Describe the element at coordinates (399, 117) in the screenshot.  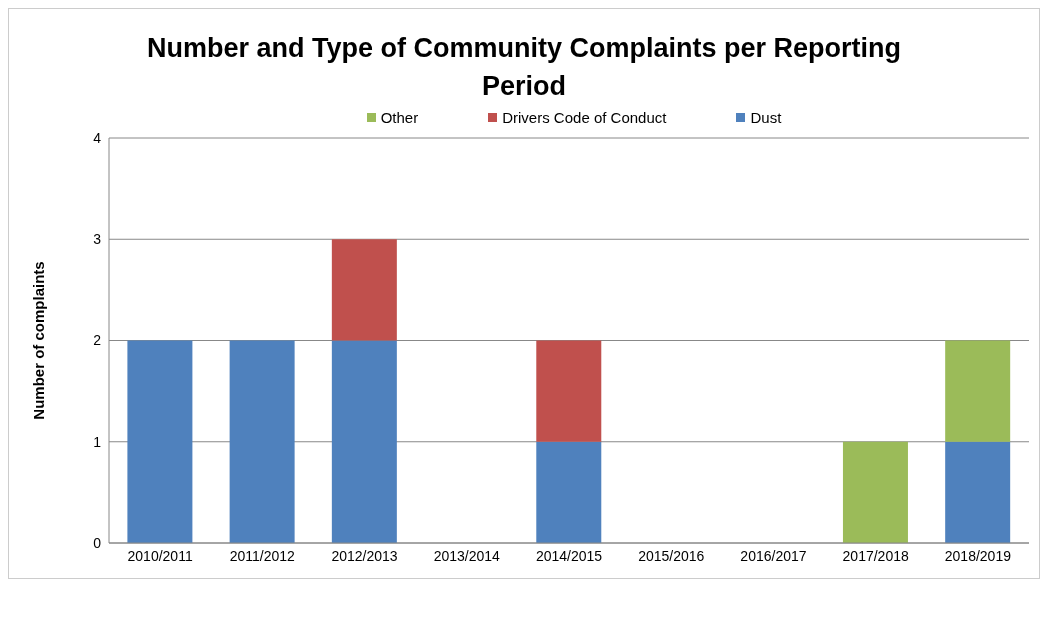
I see `legend-label: Other` at that location.